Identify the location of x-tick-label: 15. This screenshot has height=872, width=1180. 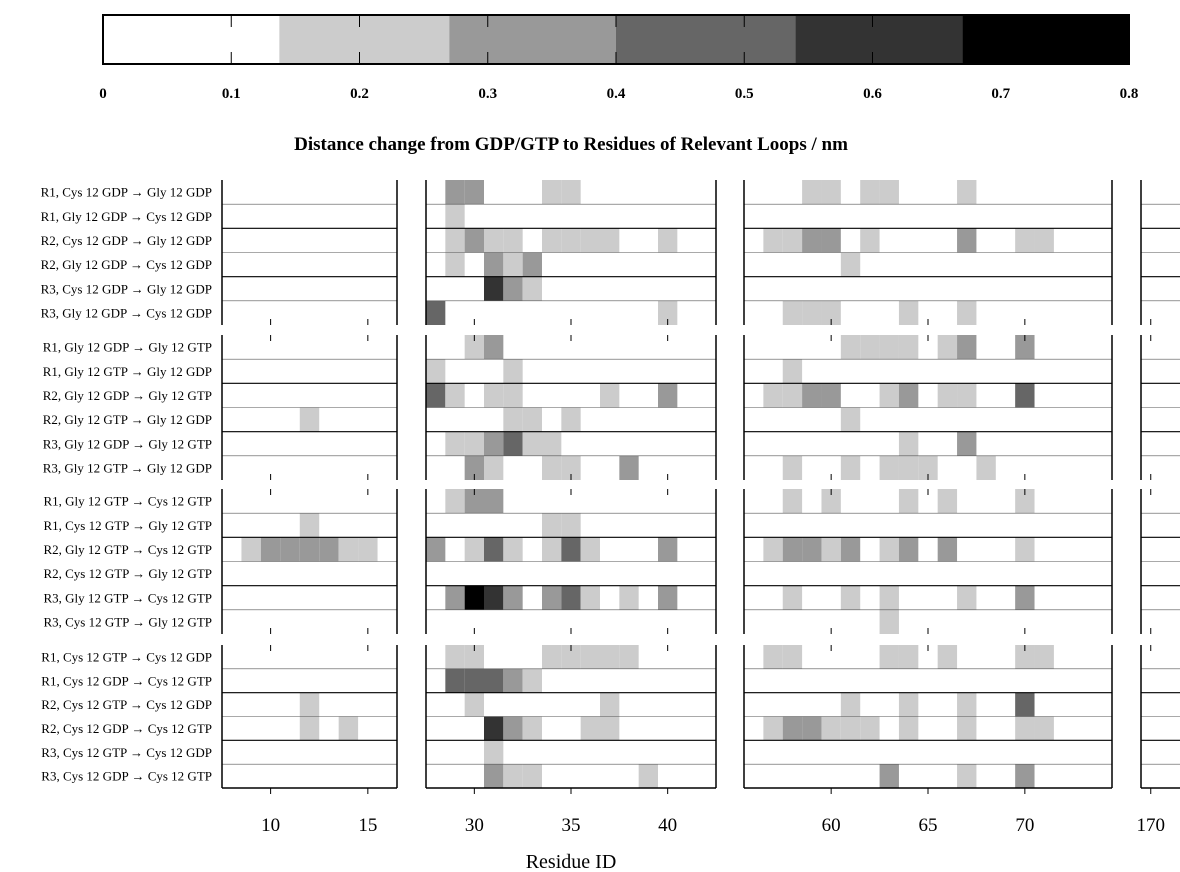
(367, 825).